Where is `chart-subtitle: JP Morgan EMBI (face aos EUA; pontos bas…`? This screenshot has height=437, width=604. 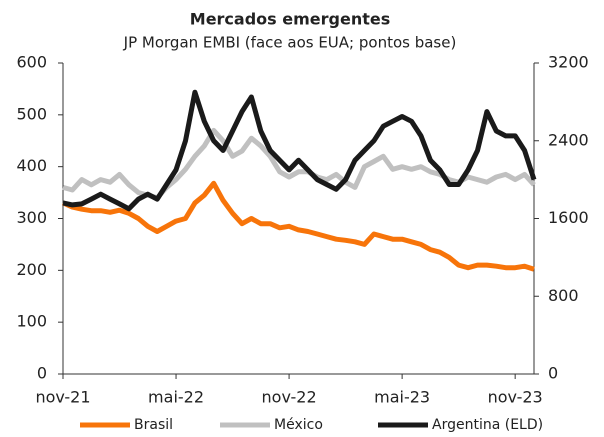
chart-subtitle: JP Morgan EMBI (face aos EUA; pontos bas… is located at coordinates (290, 43).